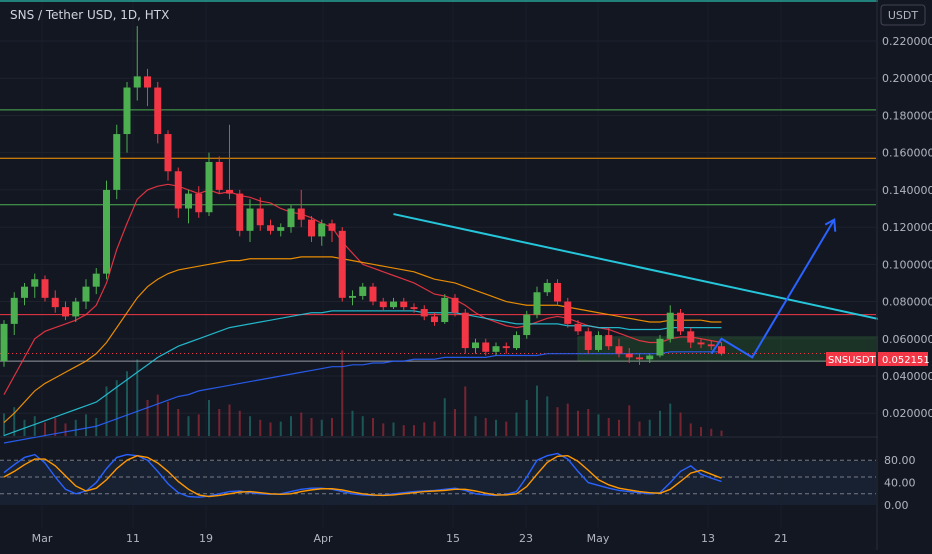 The width and height of the screenshot is (932, 554). What do you see at coordinates (438, 483) in the screenshot?
I see `oscillator-band-fill` at bounding box center [438, 483].